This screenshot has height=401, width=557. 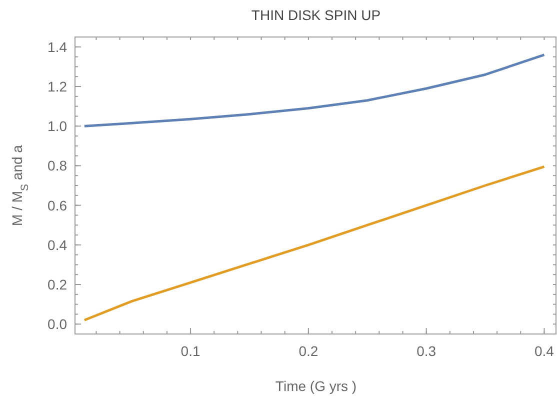 I want to click on y-tick-label: 0.2, so click(x=58, y=284).